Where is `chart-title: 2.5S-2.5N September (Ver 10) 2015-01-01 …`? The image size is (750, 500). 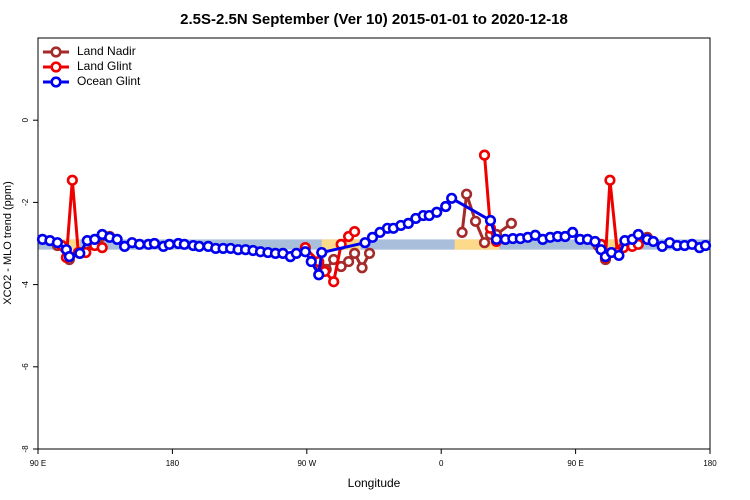 chart-title: 2.5S-2.5N September (Ver 10) 2015-01-01 … is located at coordinates (374, 19).